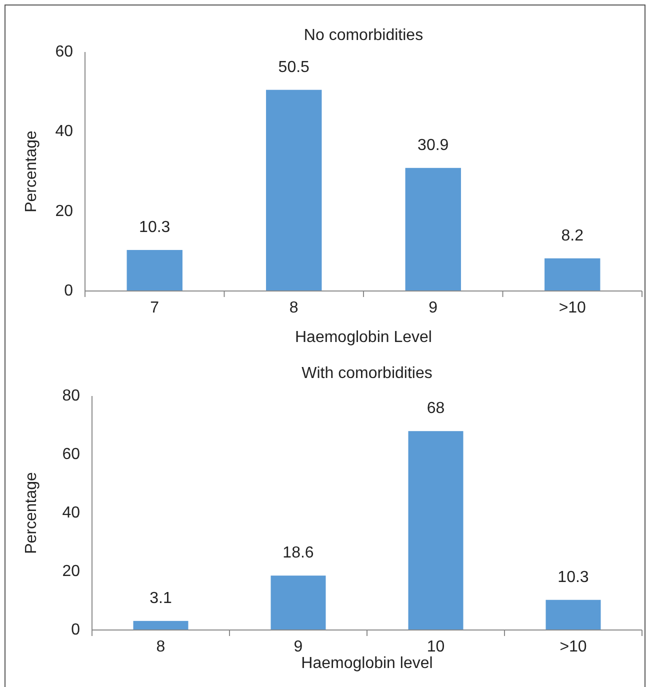  I want to click on x-axis-title: Haemoglobin level, so click(367, 663).